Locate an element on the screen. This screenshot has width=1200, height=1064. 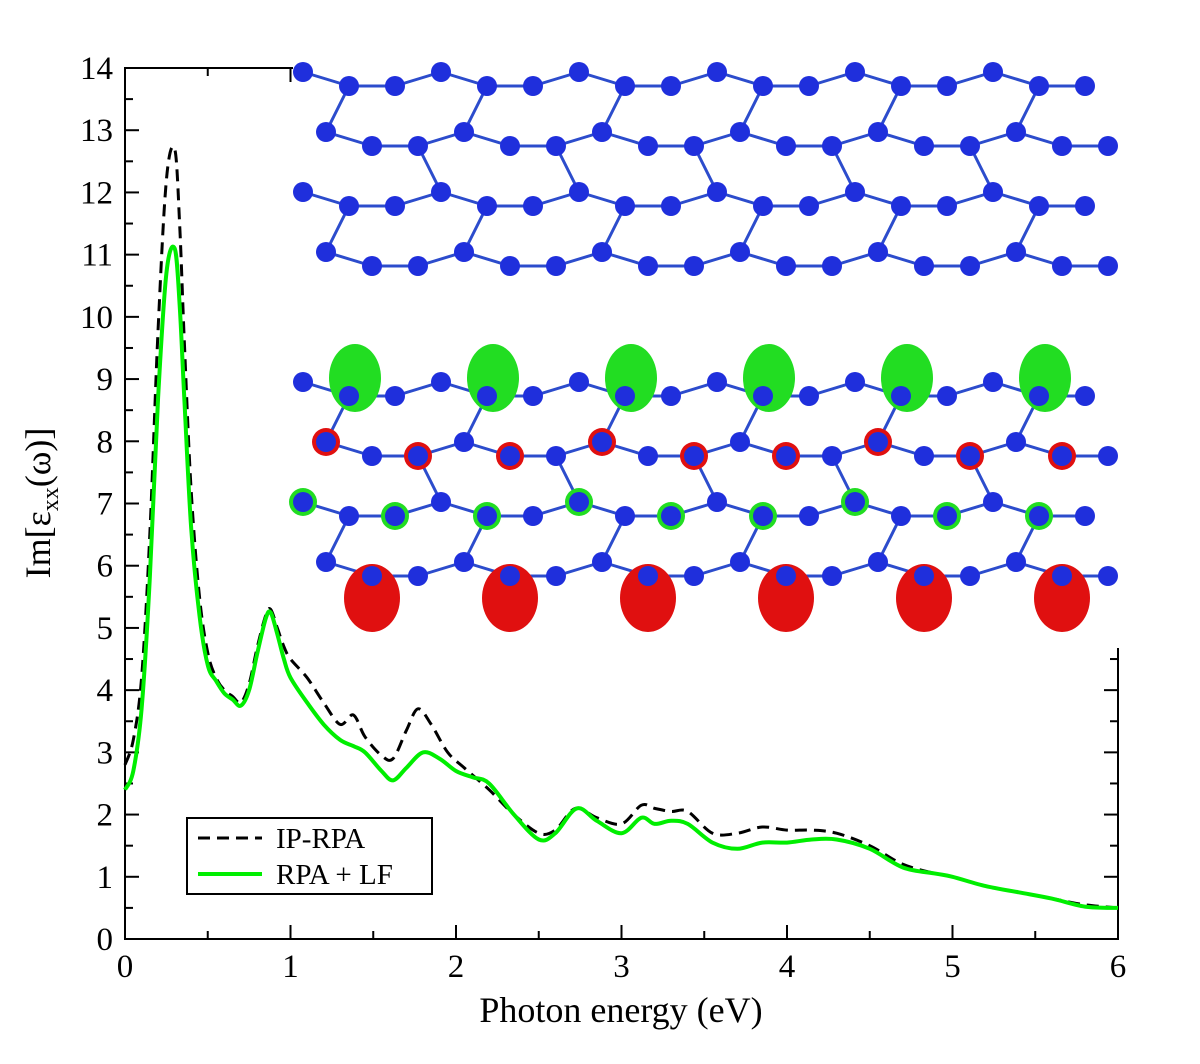
legend-box is located at coordinates (309, 856).